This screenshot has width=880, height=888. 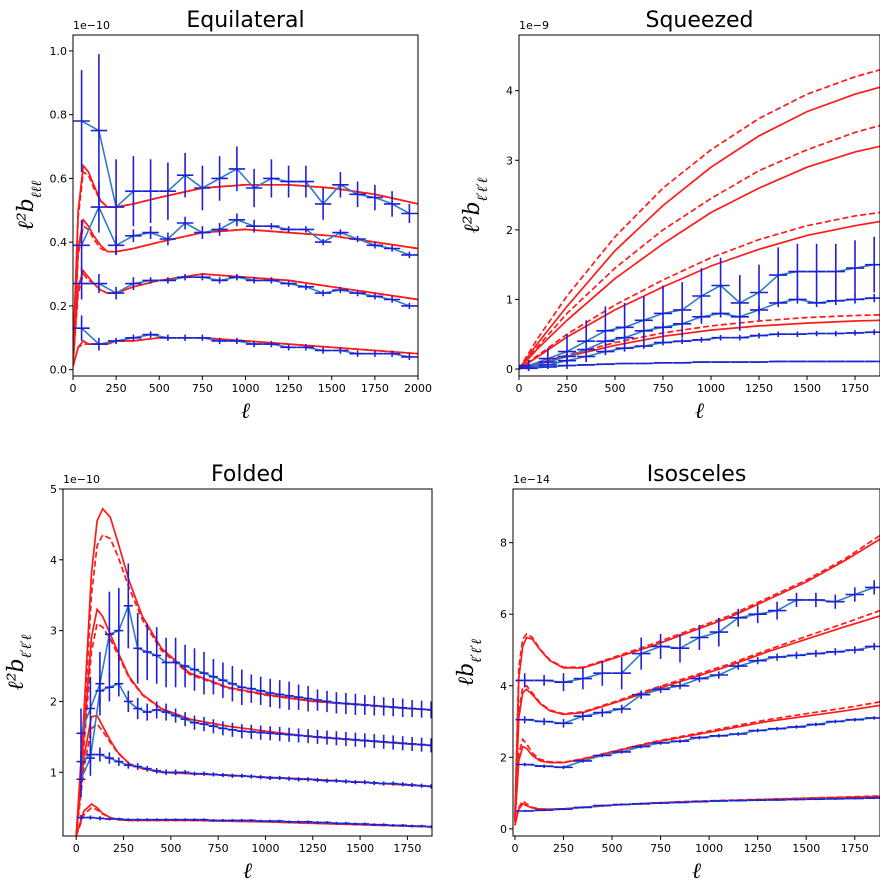 What do you see at coordinates (245, 20) in the screenshot?
I see `chart-title: Equilateral` at bounding box center [245, 20].